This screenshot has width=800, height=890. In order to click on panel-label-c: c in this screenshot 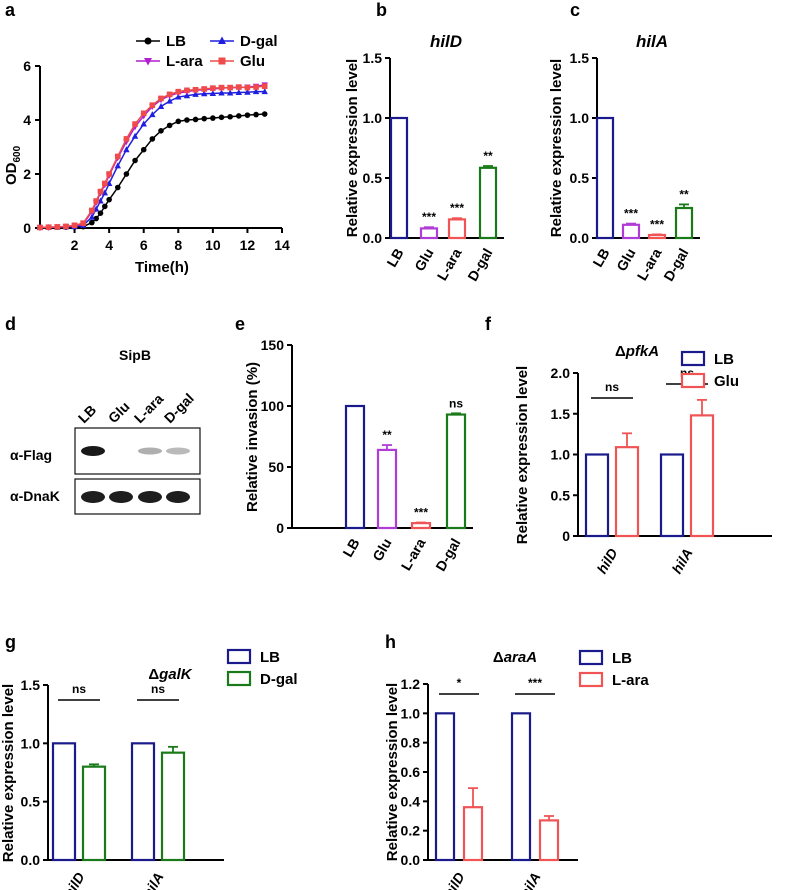, I will do `click(575, 10)`.